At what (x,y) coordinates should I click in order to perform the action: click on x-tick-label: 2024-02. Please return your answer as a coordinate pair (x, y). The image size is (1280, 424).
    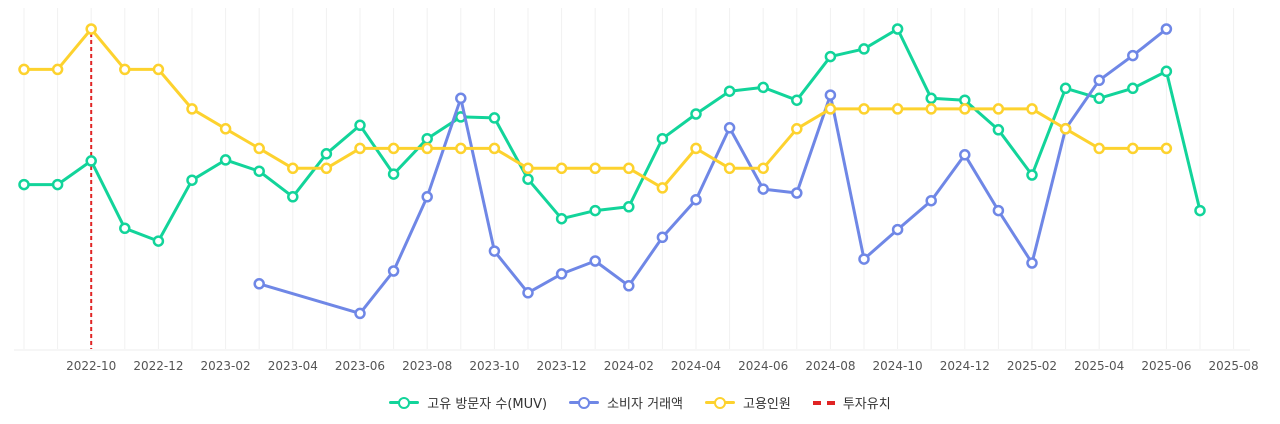
    Looking at the image, I should click on (629, 366).